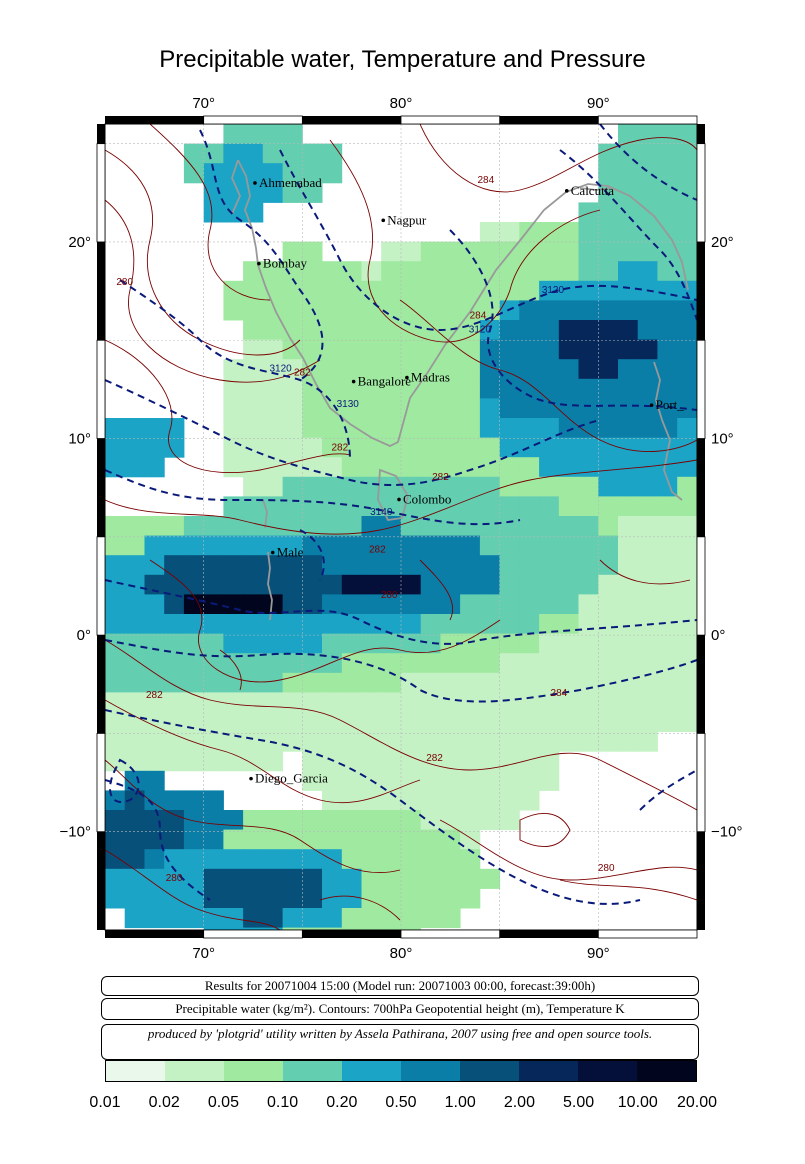 This screenshot has height=1164, width=805. I want to click on city-name: Madras, so click(430, 377).